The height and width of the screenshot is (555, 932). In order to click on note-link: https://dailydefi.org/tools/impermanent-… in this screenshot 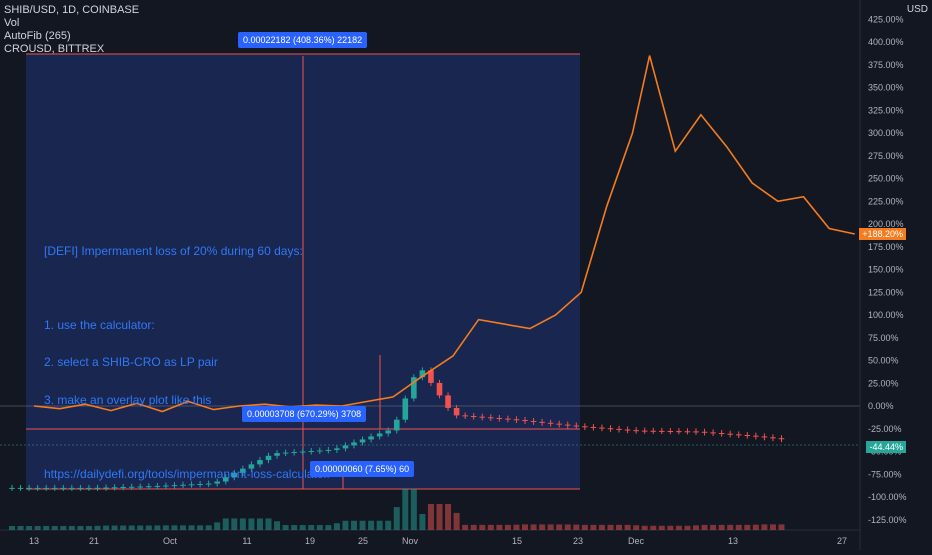, I will do `click(187, 474)`.